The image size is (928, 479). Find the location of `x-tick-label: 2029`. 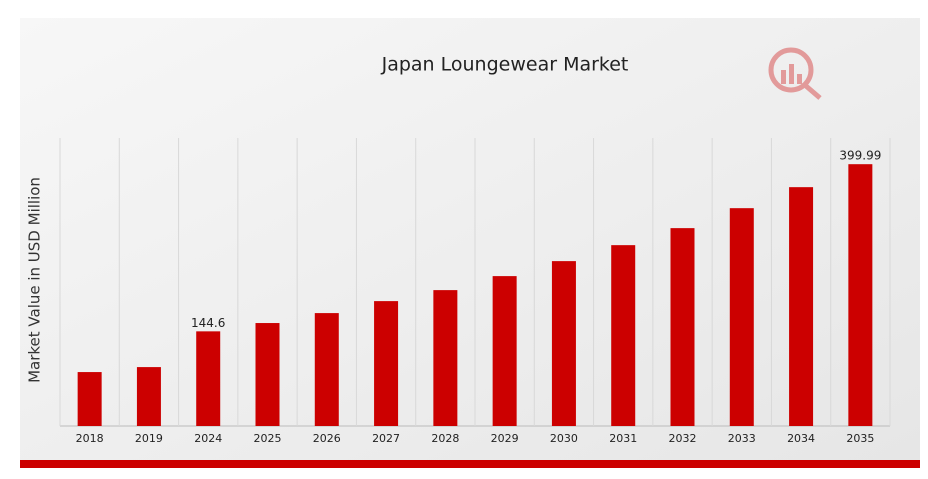

x-tick-label: 2029 is located at coordinates (505, 438).